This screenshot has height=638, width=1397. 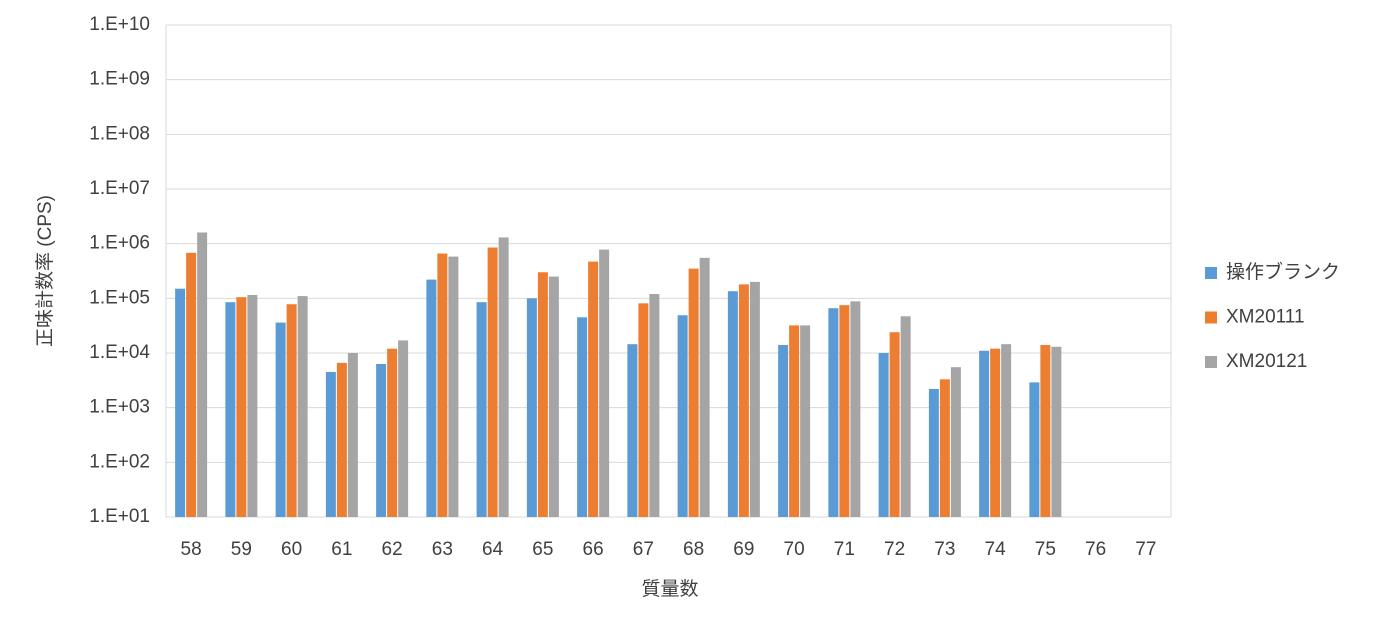 What do you see at coordinates (442, 549) in the screenshot?
I see `x-tick-label: 63` at bounding box center [442, 549].